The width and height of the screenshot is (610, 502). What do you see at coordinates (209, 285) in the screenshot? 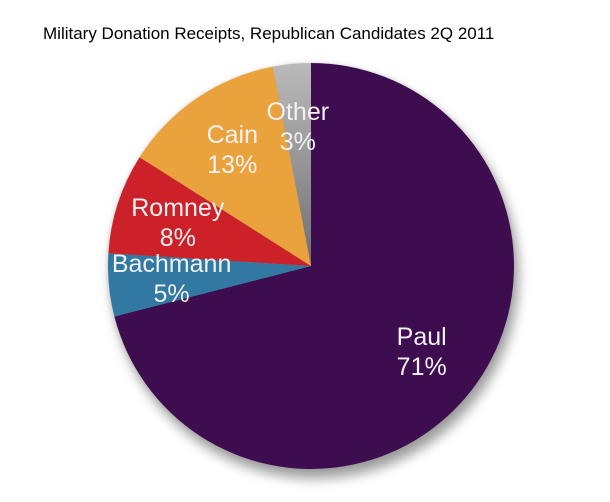
I see `pie-slice-bachmann` at bounding box center [209, 285].